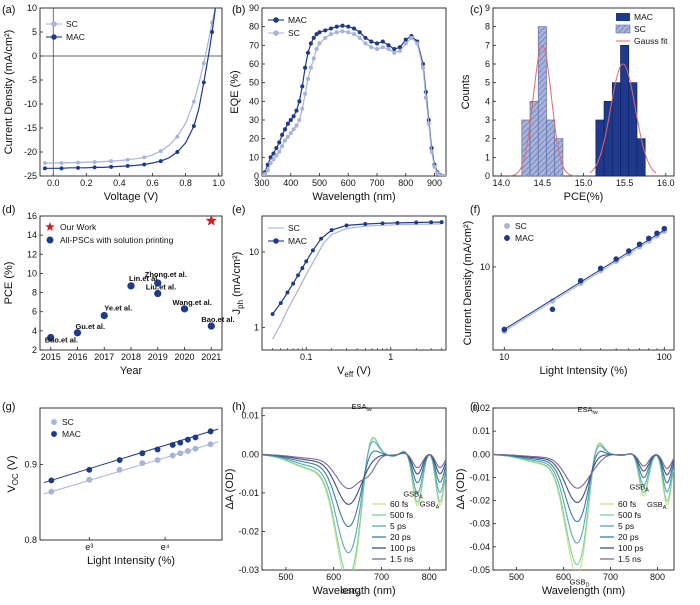 This screenshot has width=700, height=605. What do you see at coordinates (353, 591) in the screenshot?
I see `x-axis-label: Wavelength (nm)` at bounding box center [353, 591].